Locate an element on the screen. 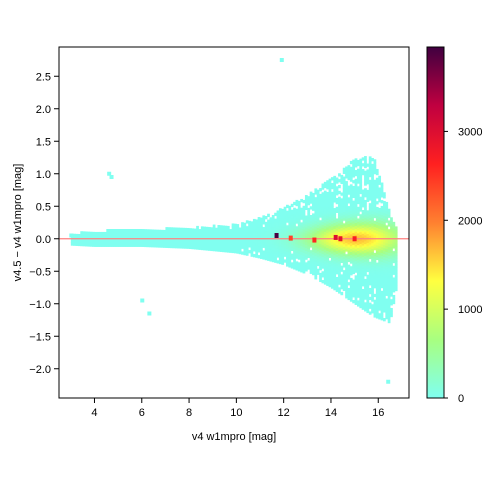  hot-spot is located at coordinates (276, 235).